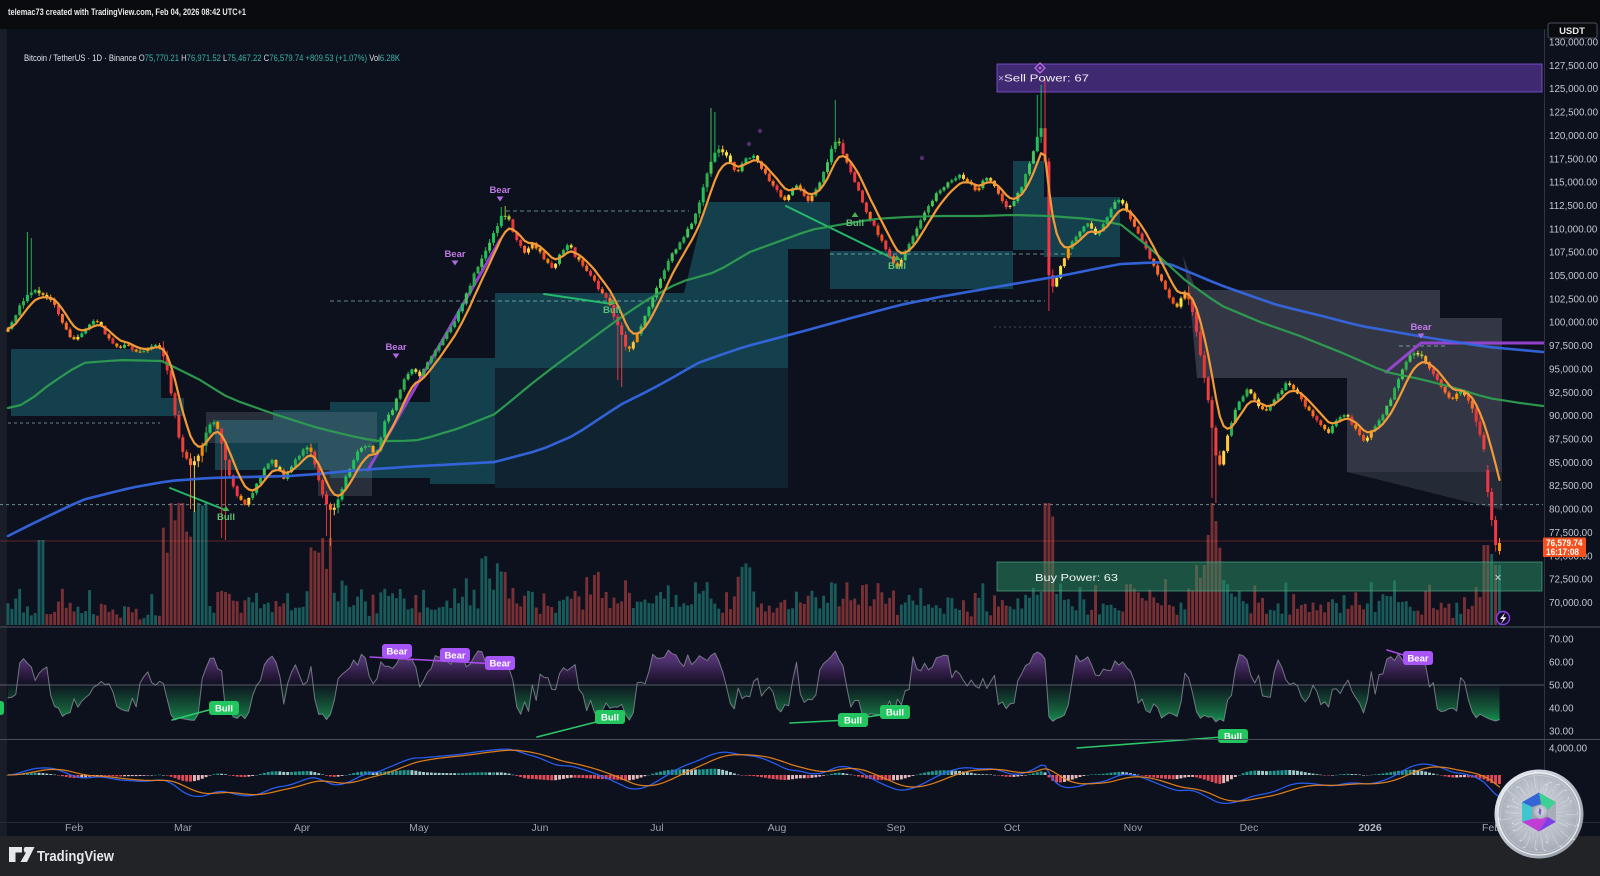 The image size is (1600, 876). I want to click on svg-text: 77,500.00, so click(1571, 533).